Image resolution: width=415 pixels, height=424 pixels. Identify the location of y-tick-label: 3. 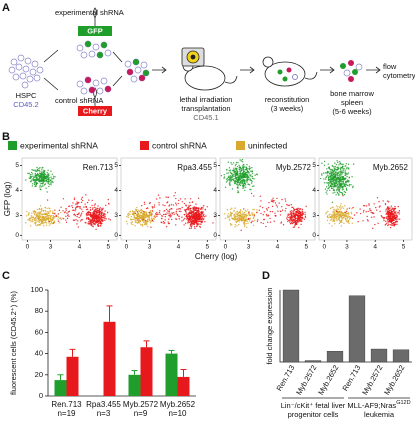
(17, 215).